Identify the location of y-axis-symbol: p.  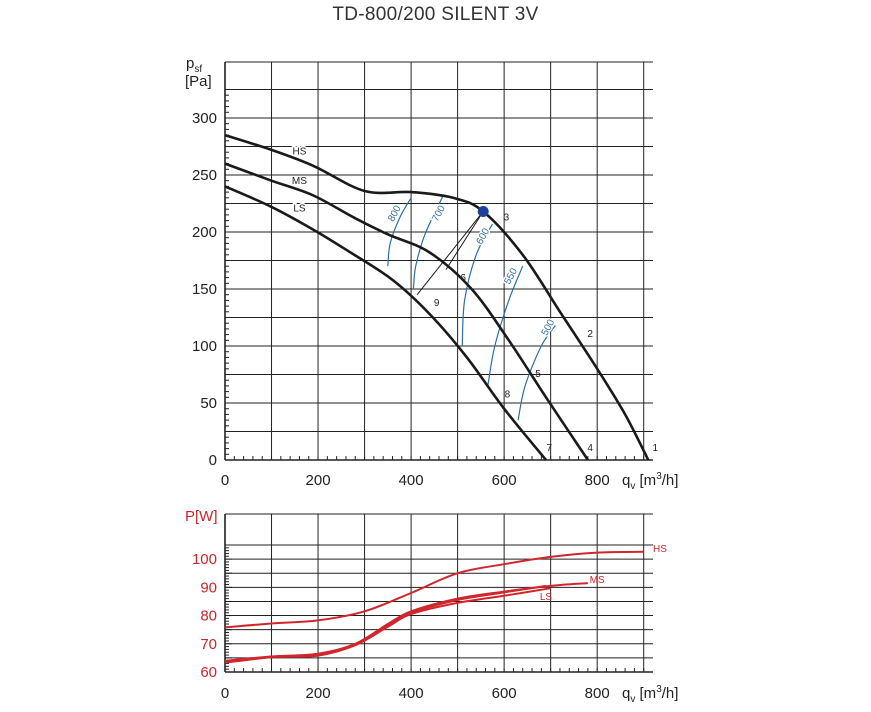
(190, 63).